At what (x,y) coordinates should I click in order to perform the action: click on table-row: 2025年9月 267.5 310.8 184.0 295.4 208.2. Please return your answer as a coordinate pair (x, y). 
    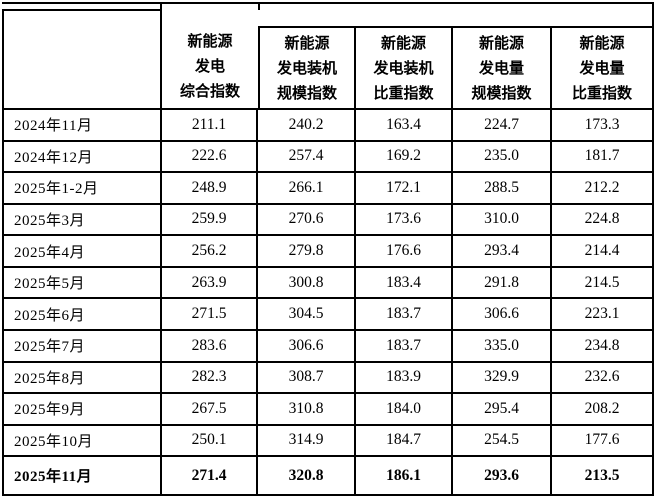
    Looking at the image, I should click on (328, 410).